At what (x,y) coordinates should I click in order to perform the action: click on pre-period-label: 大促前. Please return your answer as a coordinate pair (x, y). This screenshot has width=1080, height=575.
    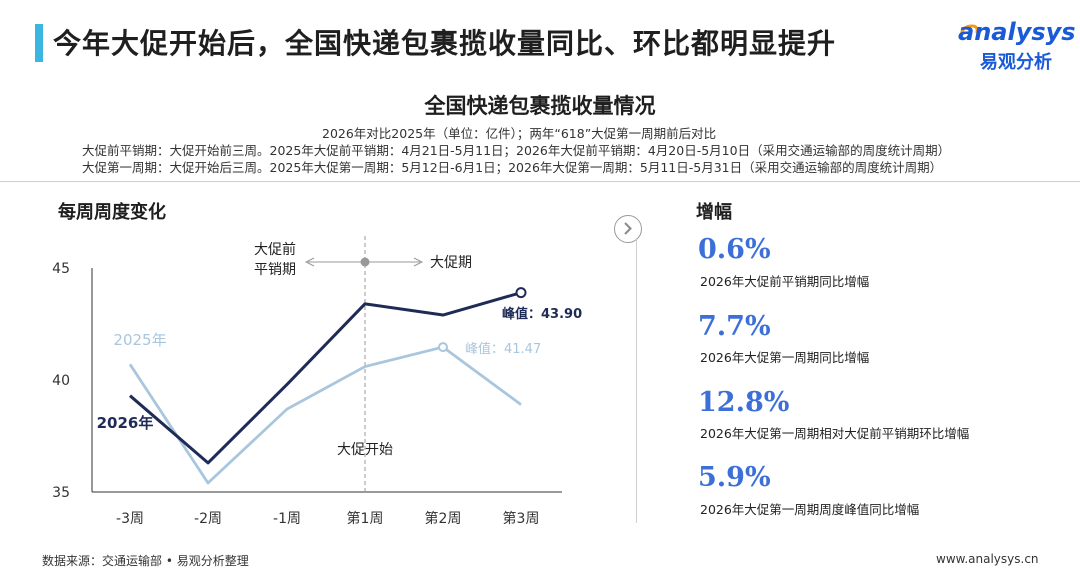
    Looking at the image, I should click on (275, 249).